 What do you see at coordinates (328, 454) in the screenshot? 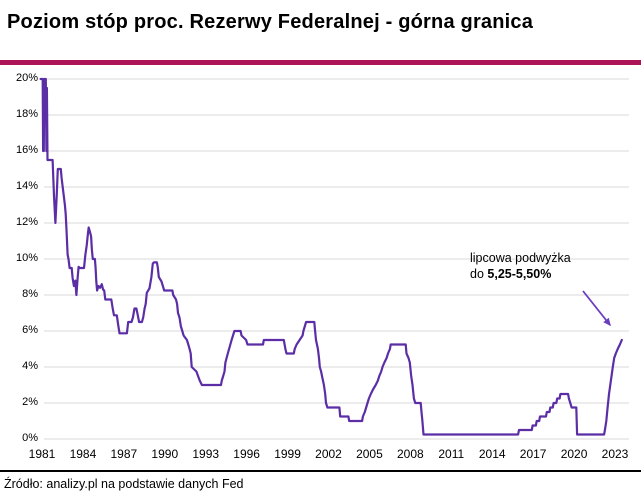
I see `x-axis-tick-label: 2002` at bounding box center [328, 454].